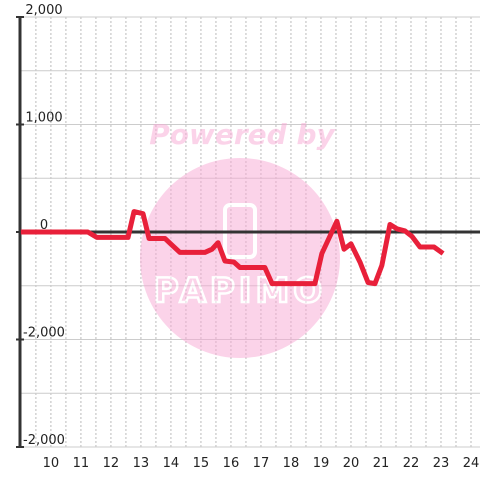 The width and height of the screenshot is (480, 484). Describe the element at coordinates (43, 118) in the screenshot. I see `y-tick-label: 1,000` at that location.